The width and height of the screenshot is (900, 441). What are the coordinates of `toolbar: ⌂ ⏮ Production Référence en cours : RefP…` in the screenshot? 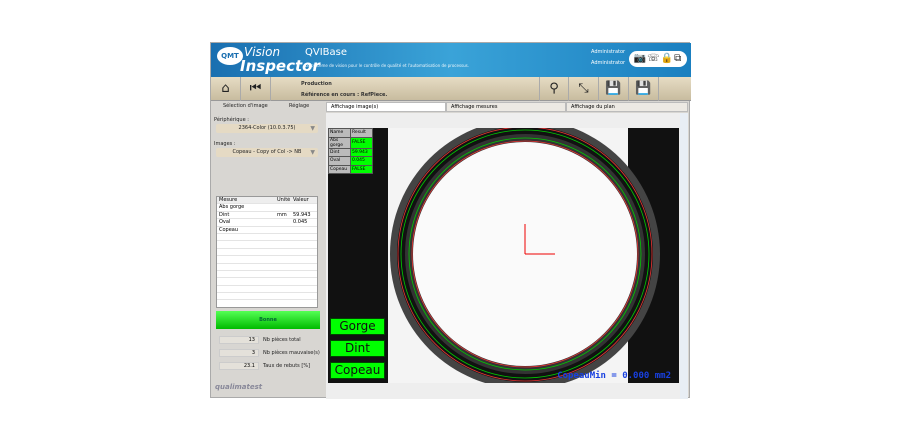 It's located at (451, 89).